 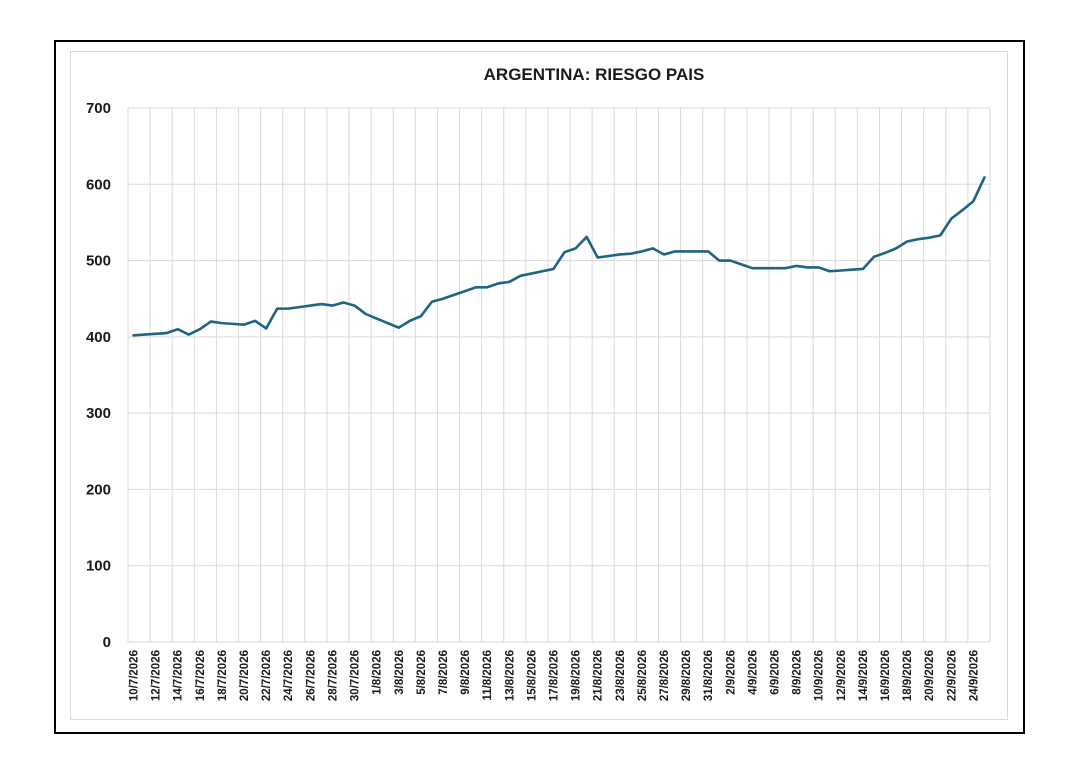 What do you see at coordinates (753, 672) in the screenshot?
I see `x-tick-label: 4/9/2026` at bounding box center [753, 672].